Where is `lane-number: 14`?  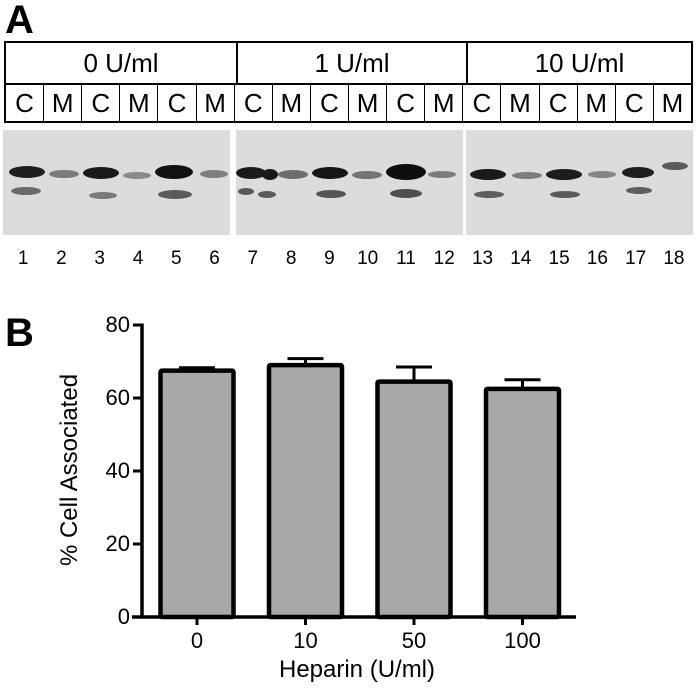
lane-number: 14 is located at coordinates (521, 258).